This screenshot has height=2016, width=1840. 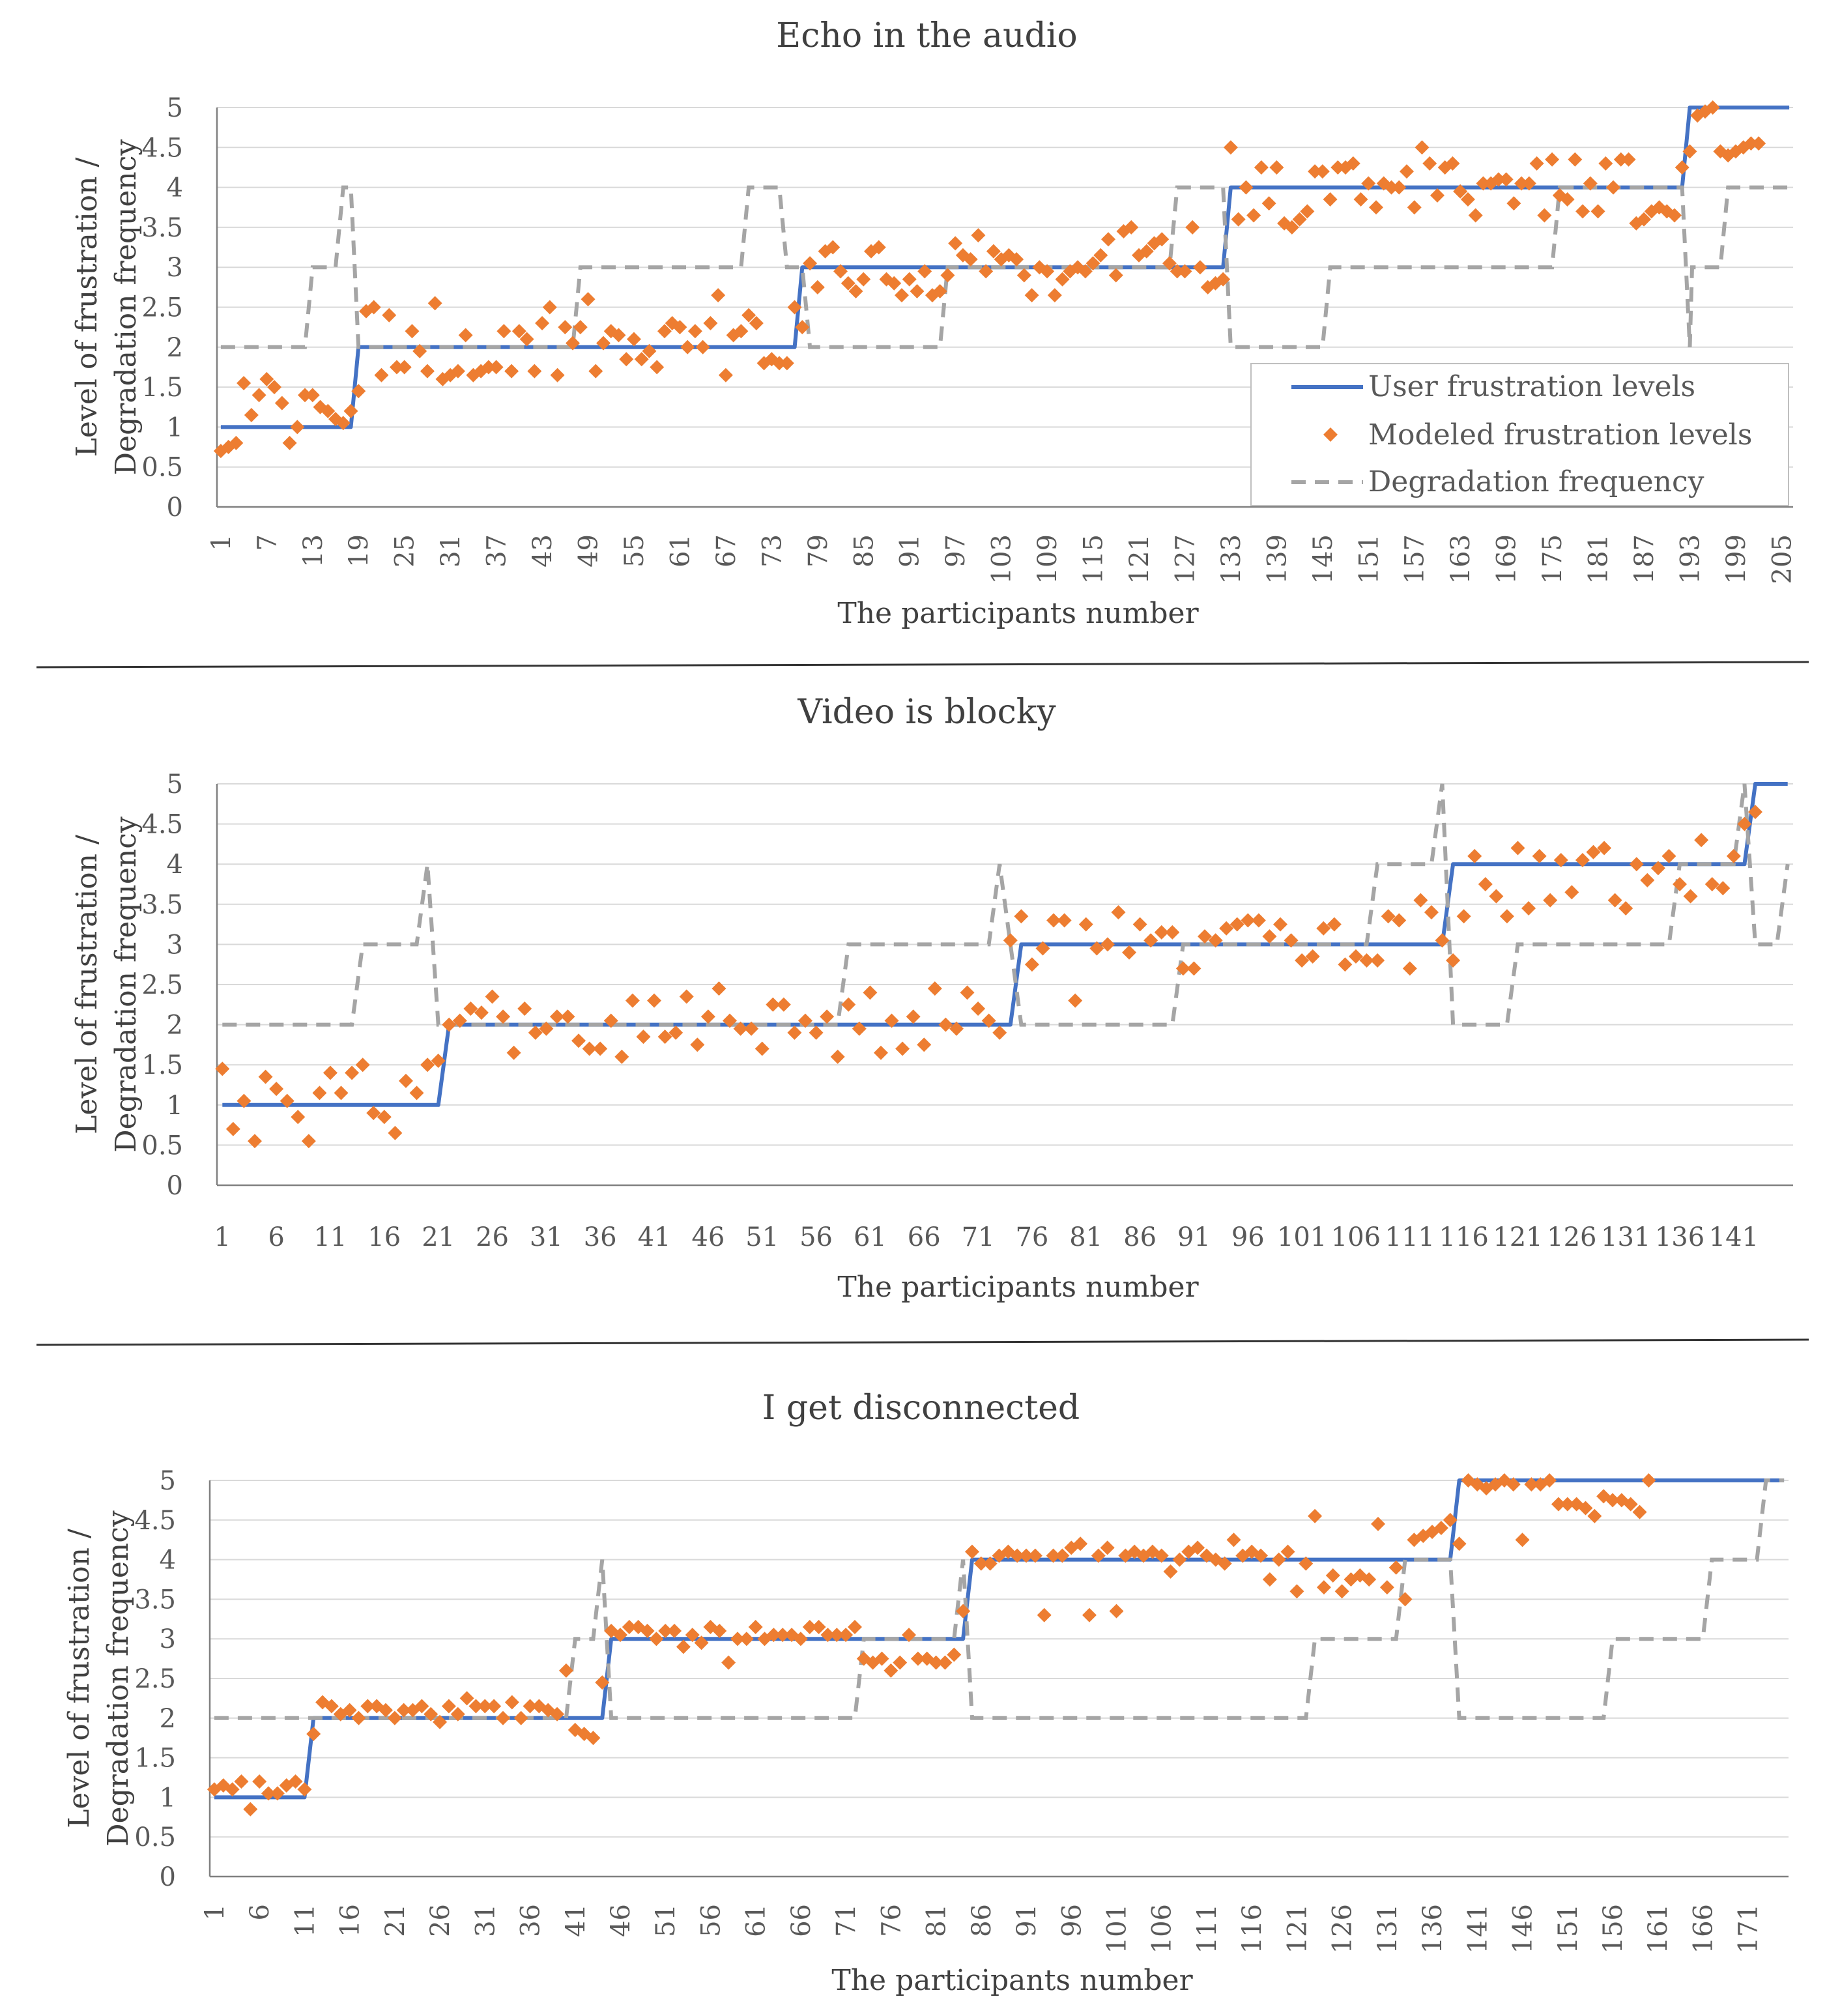 What do you see at coordinates (922, 665) in the screenshot?
I see `section-divider` at bounding box center [922, 665].